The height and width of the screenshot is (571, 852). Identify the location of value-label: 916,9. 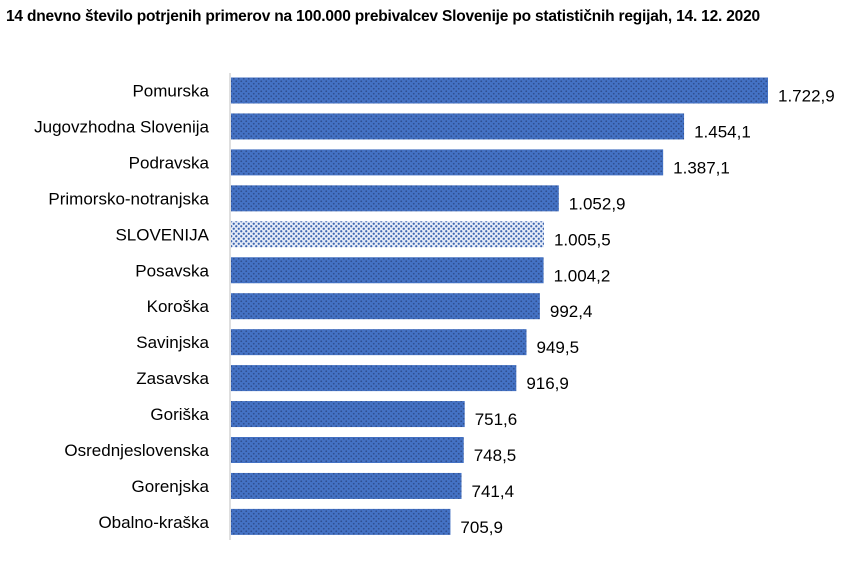
(547, 383).